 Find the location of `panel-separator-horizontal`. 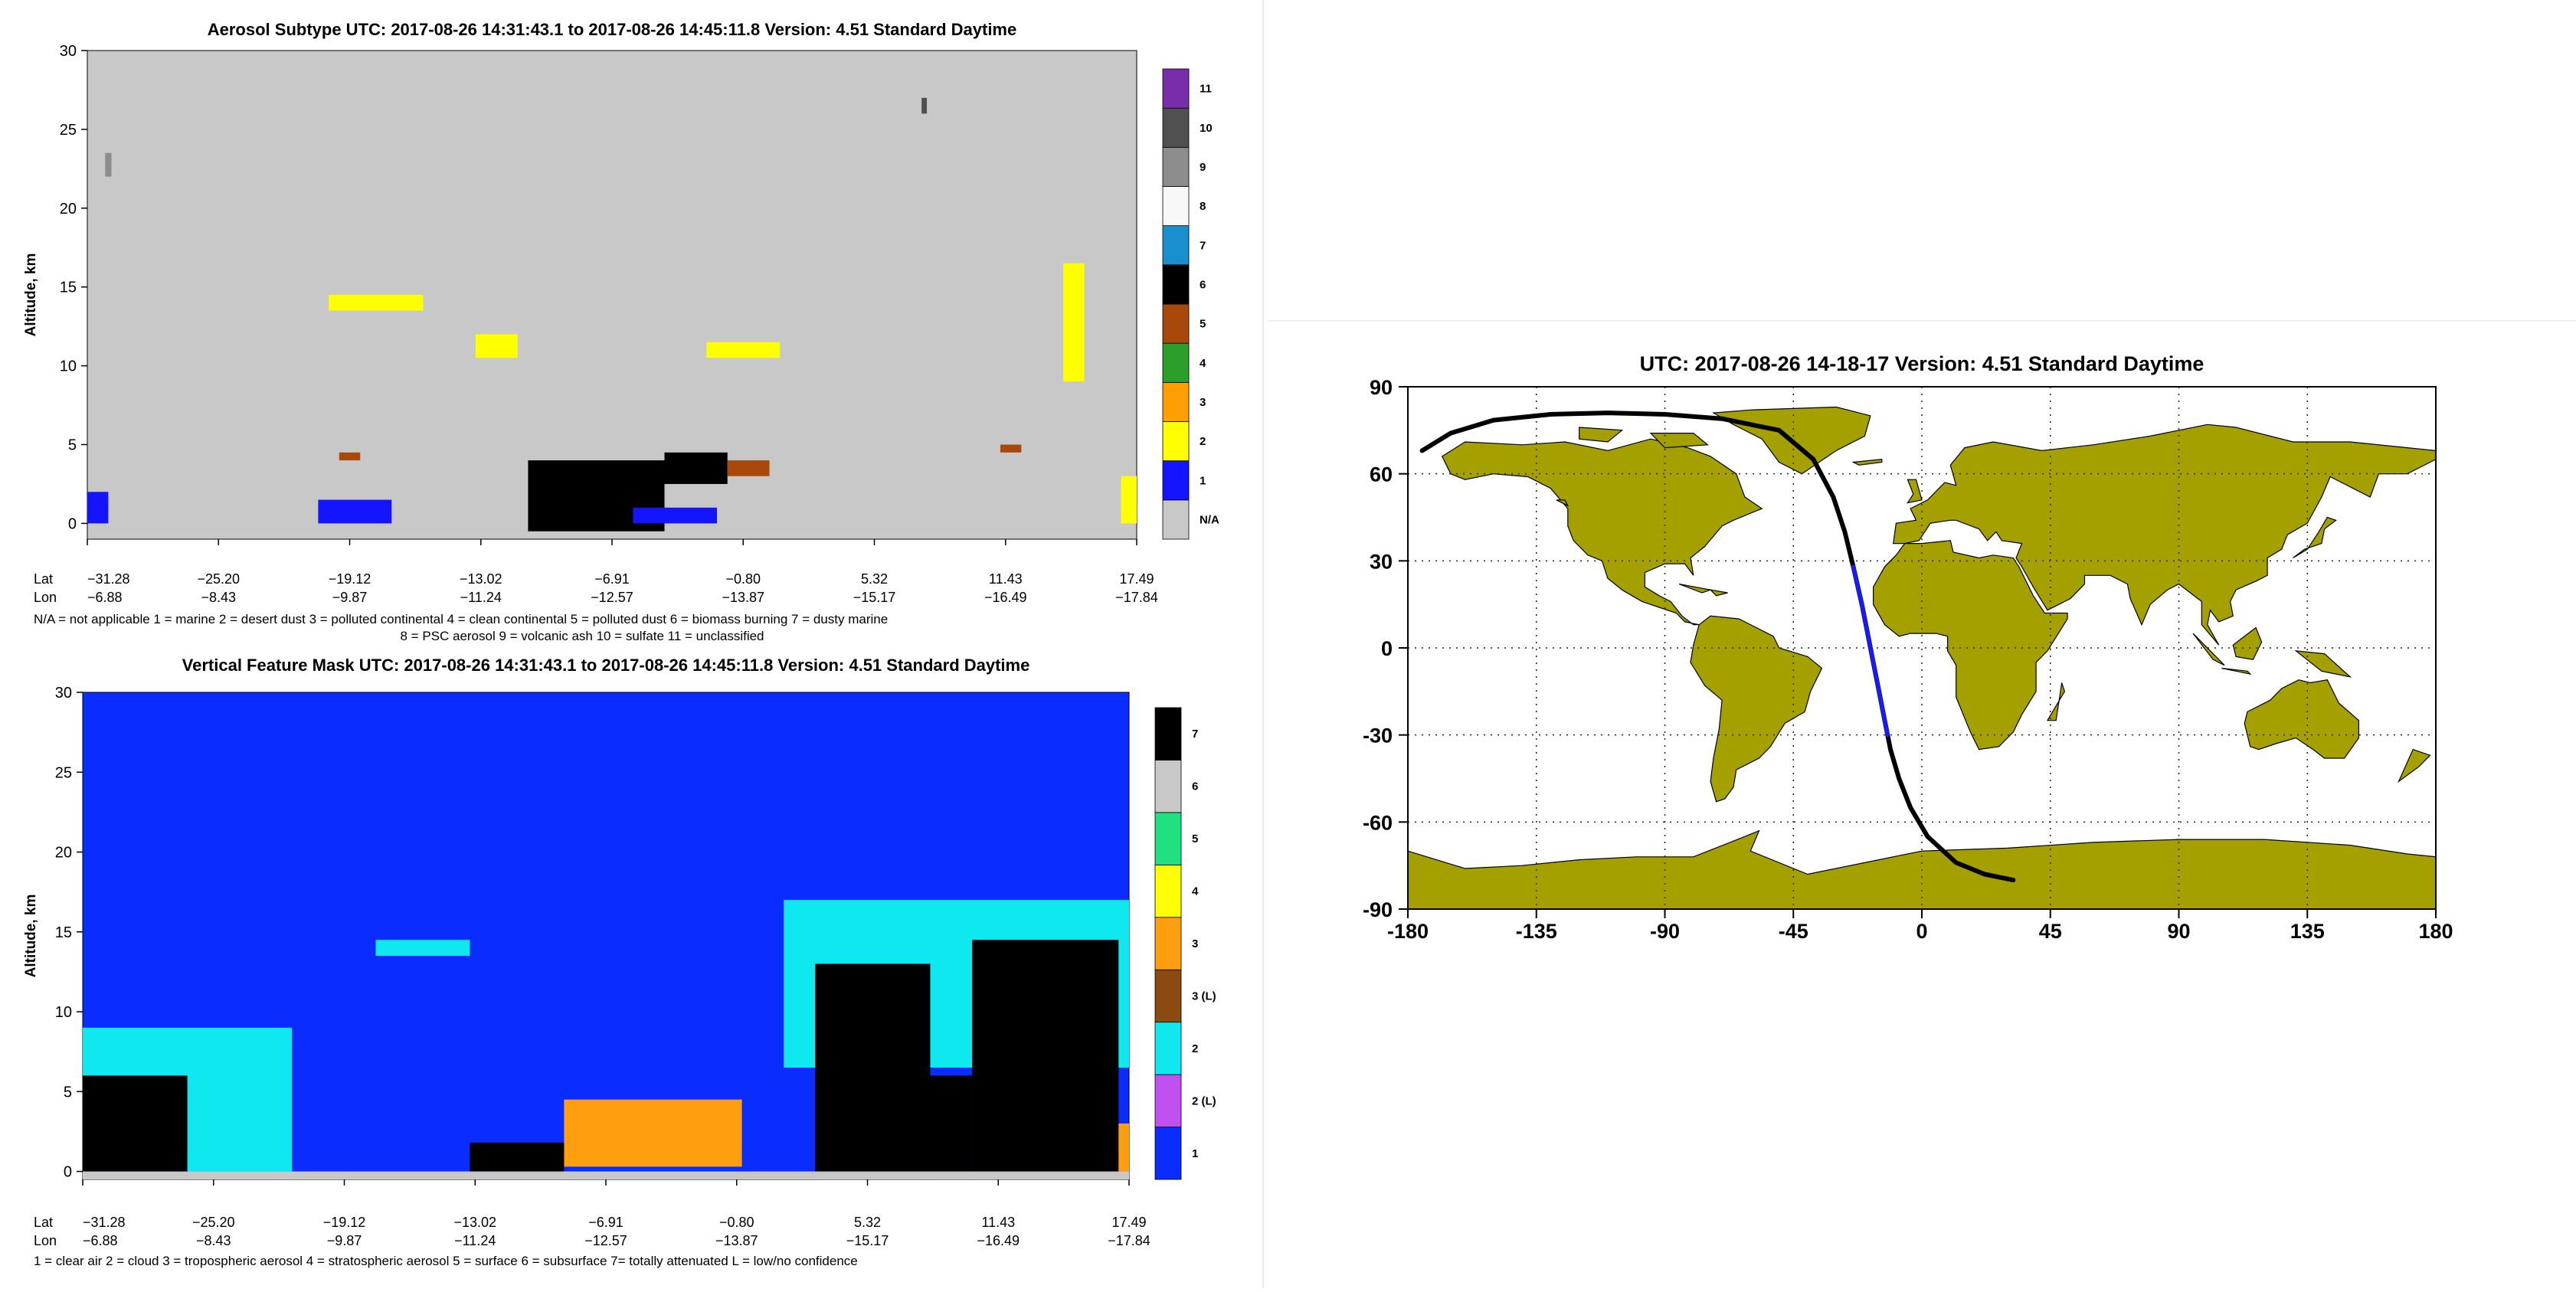

panel-separator-horizontal is located at coordinates (1922, 321).